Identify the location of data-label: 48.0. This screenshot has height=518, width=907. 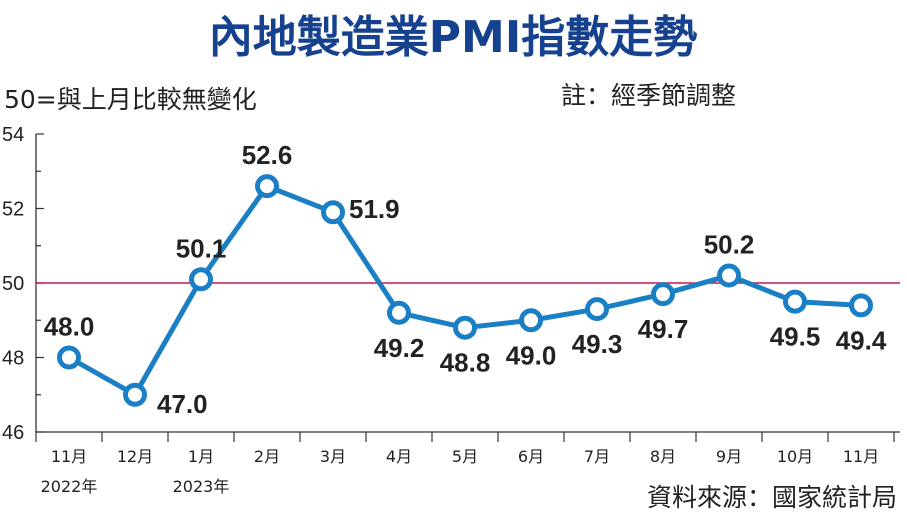
(69, 327).